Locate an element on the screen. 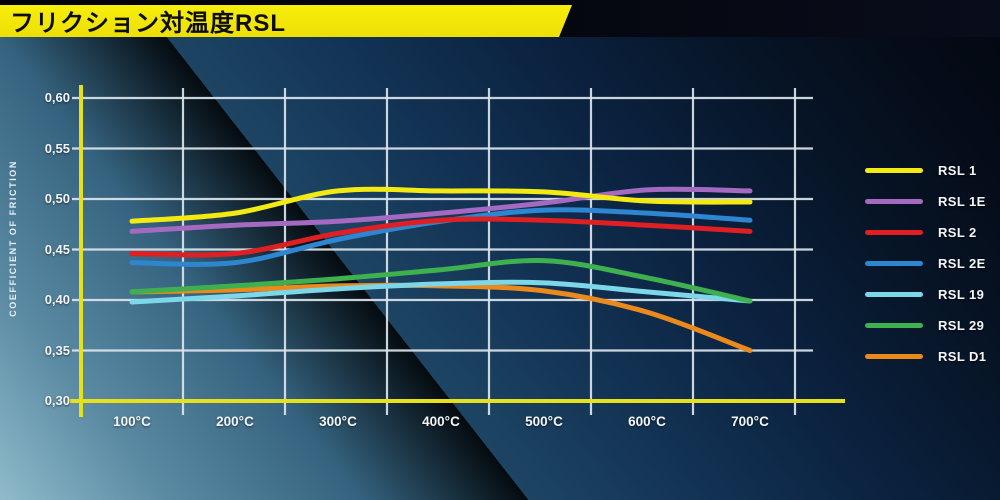  legend-label: RSL 1 is located at coordinates (957, 170).